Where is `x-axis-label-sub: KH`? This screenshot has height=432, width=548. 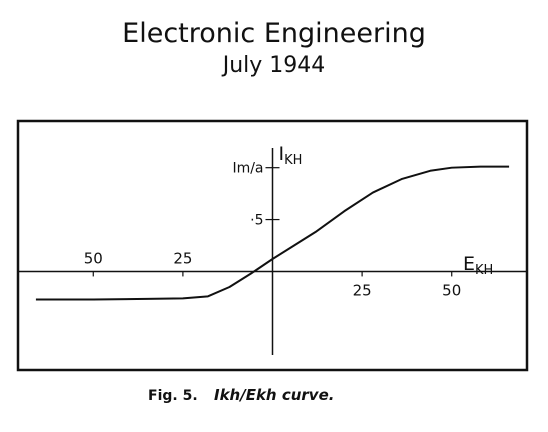
x-axis-label-sub: KH is located at coordinates (484, 270).